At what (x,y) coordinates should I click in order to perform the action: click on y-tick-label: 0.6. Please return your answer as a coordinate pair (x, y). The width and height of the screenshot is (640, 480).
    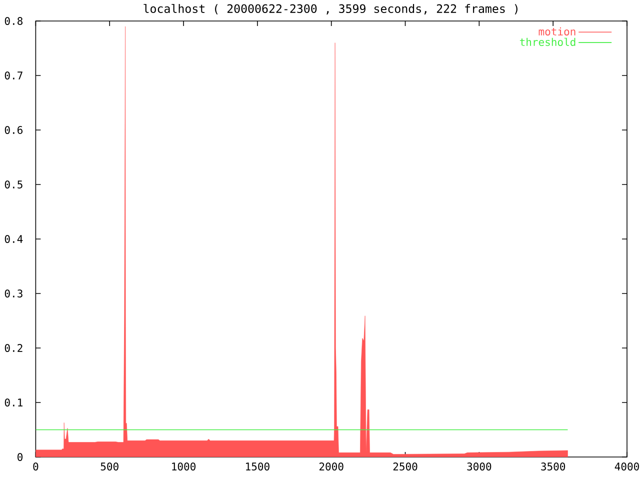
    Looking at the image, I should click on (13, 130).